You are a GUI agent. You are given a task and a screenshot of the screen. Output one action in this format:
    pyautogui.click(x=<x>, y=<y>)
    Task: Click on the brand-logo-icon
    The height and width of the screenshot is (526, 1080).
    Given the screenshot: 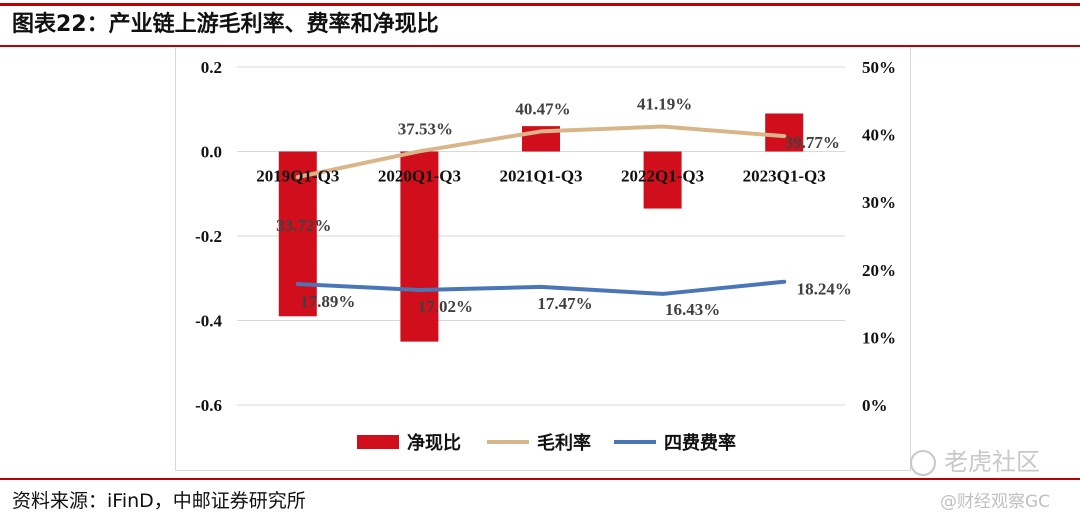 What is the action you would take?
    pyautogui.click(x=923, y=463)
    